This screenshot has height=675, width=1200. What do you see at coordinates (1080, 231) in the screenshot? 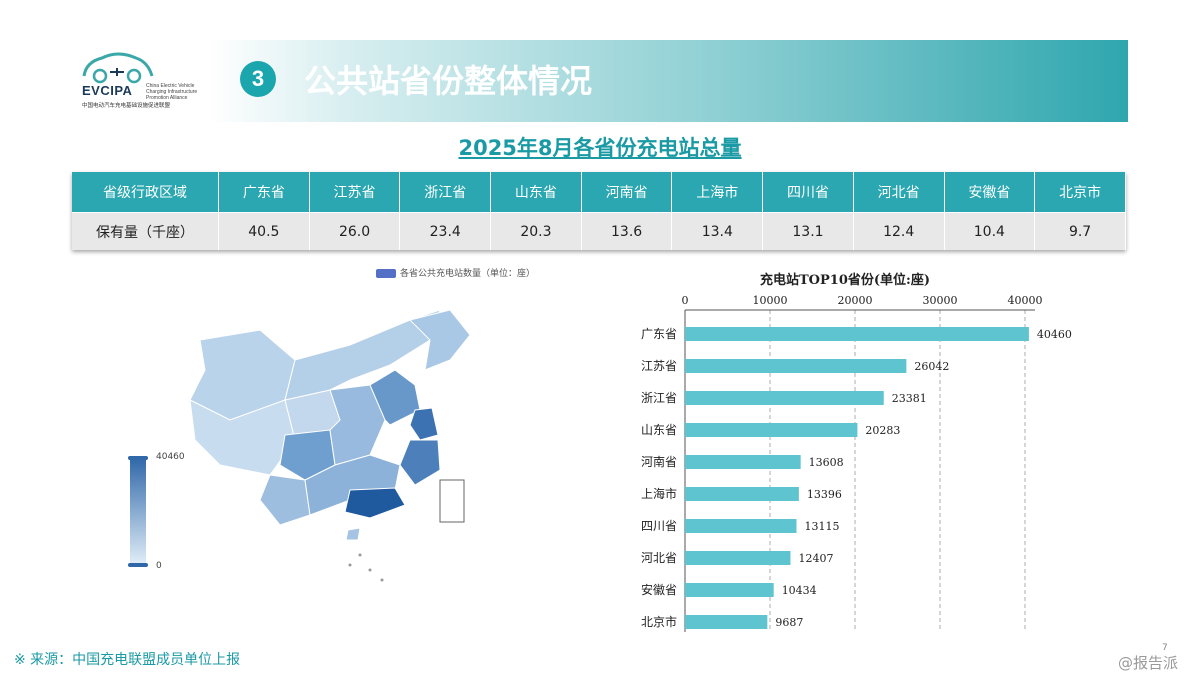
I see `summary-value: 9.7` at bounding box center [1080, 231].